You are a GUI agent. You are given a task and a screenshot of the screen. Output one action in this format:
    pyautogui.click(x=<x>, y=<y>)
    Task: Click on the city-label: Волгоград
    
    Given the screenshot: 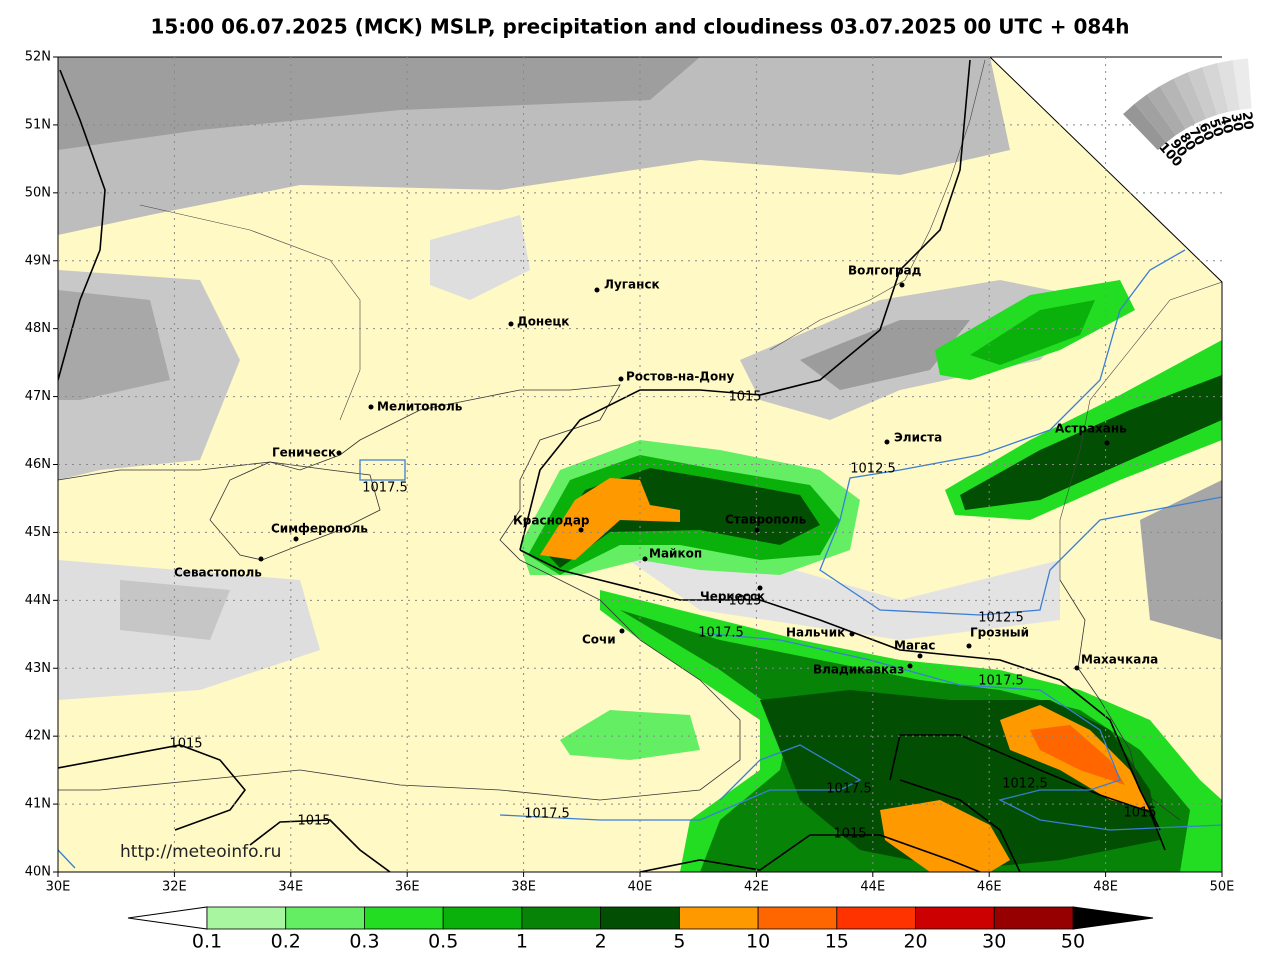 What is the action you would take?
    pyautogui.click(x=885, y=271)
    